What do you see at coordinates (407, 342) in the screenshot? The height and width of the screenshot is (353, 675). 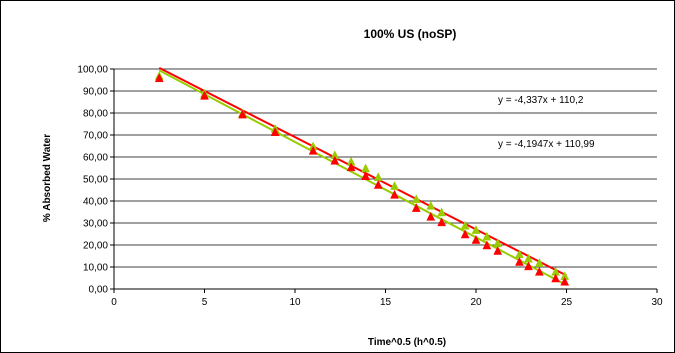 I see `x-axis-title: Time^0.5 (h^0.5)` at bounding box center [407, 342].